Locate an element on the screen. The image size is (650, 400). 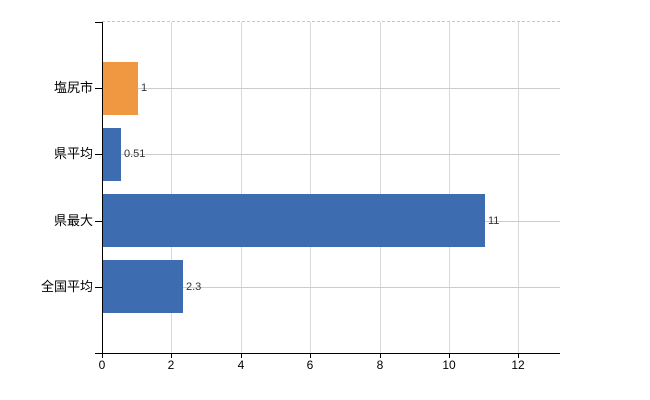
bar-value-label: 1 is located at coordinates (144, 88).